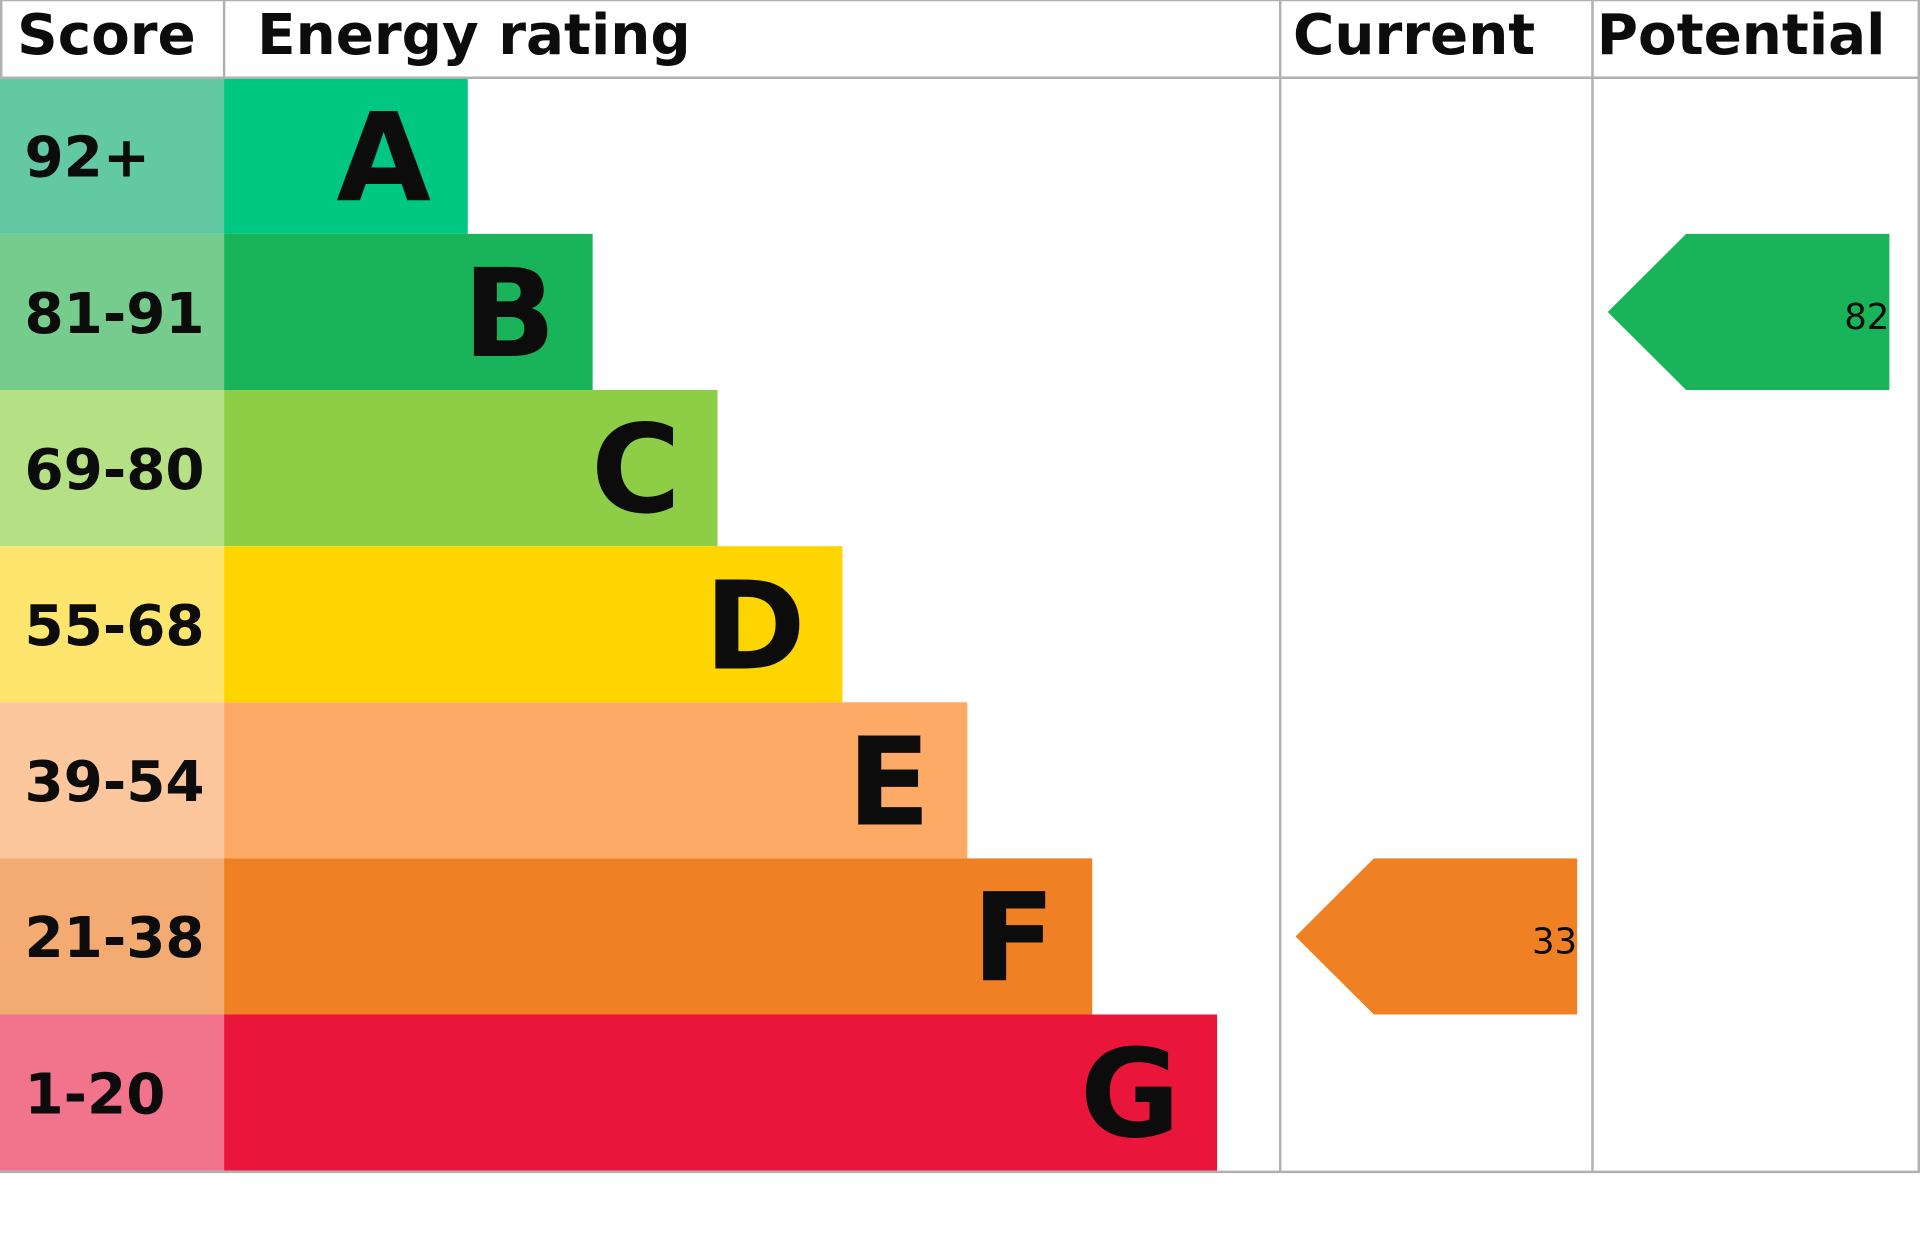 The height and width of the screenshot is (1249, 1920). What do you see at coordinates (106, 35) in the screenshot?
I see `header-score: Score` at bounding box center [106, 35].